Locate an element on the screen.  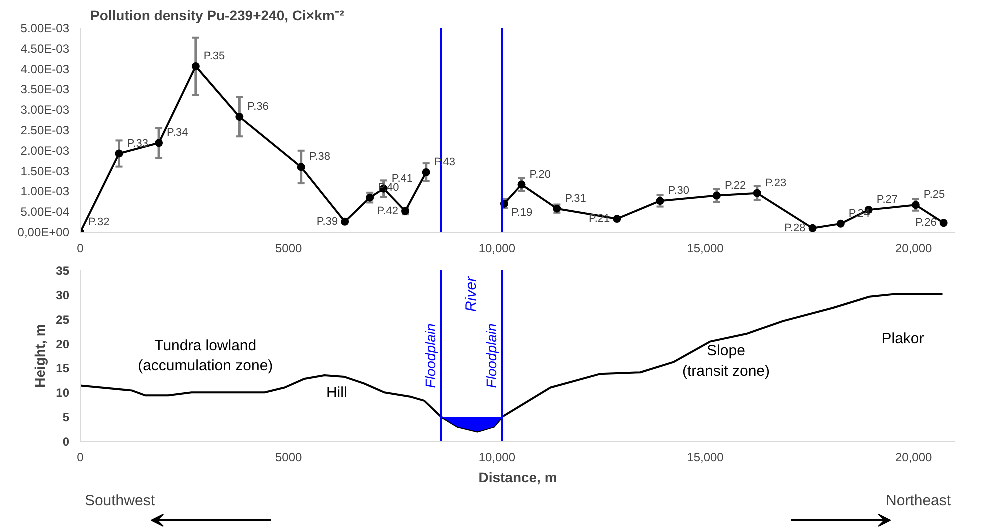
annotation: P.23 is located at coordinates (776, 183).